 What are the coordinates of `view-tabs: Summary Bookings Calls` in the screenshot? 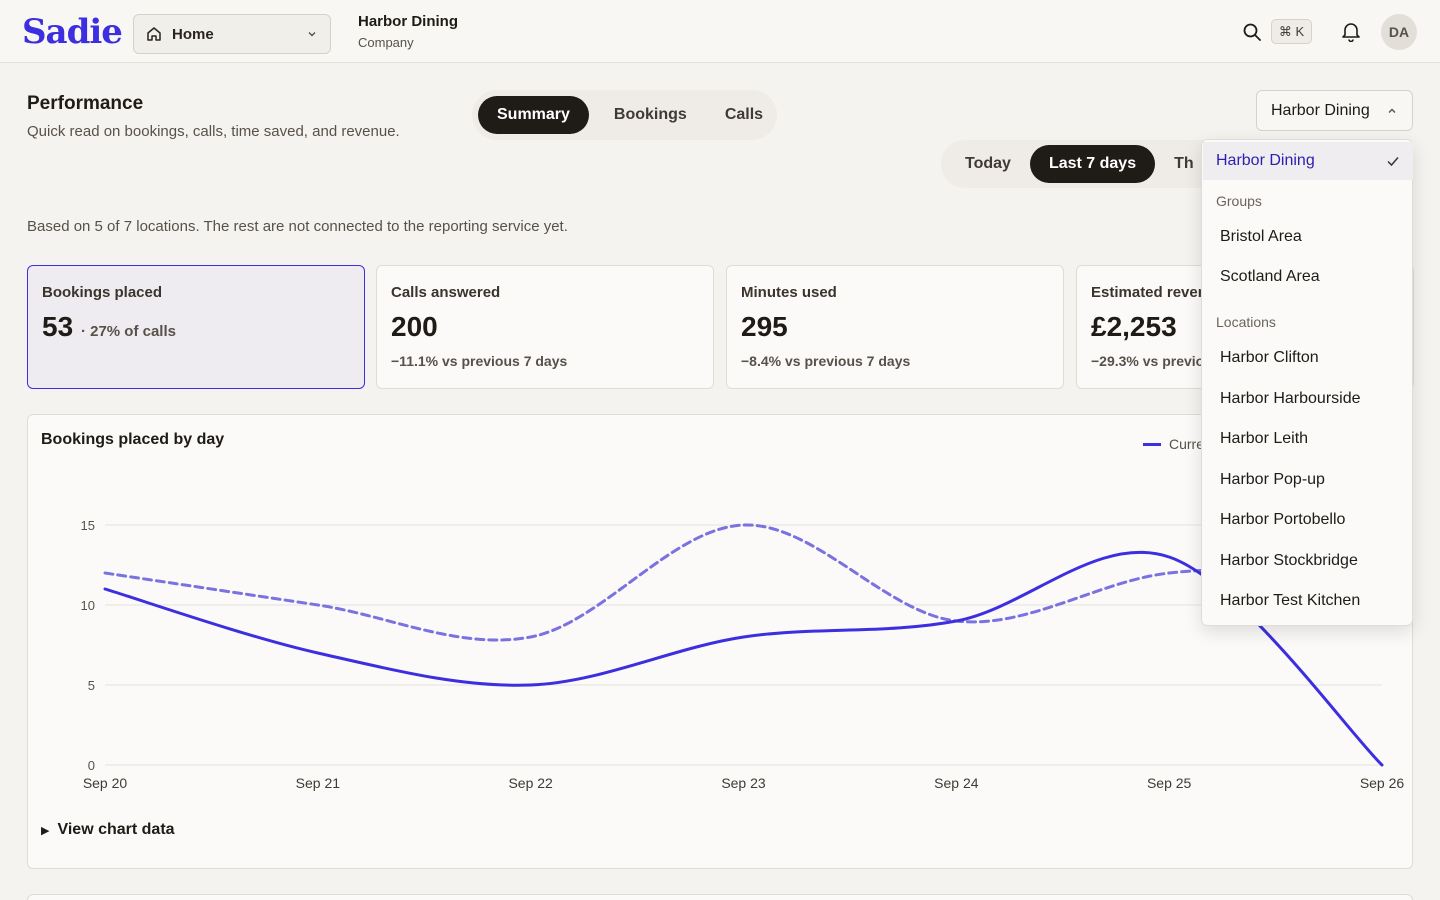 It's located at (624, 115).